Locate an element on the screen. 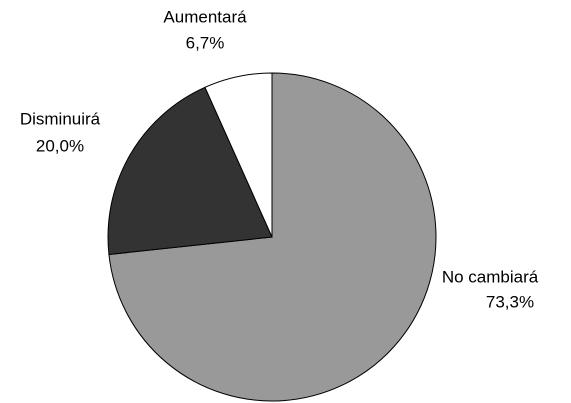 This screenshot has width=571, height=403. slice-value-label: 6,7% is located at coordinates (205, 42).